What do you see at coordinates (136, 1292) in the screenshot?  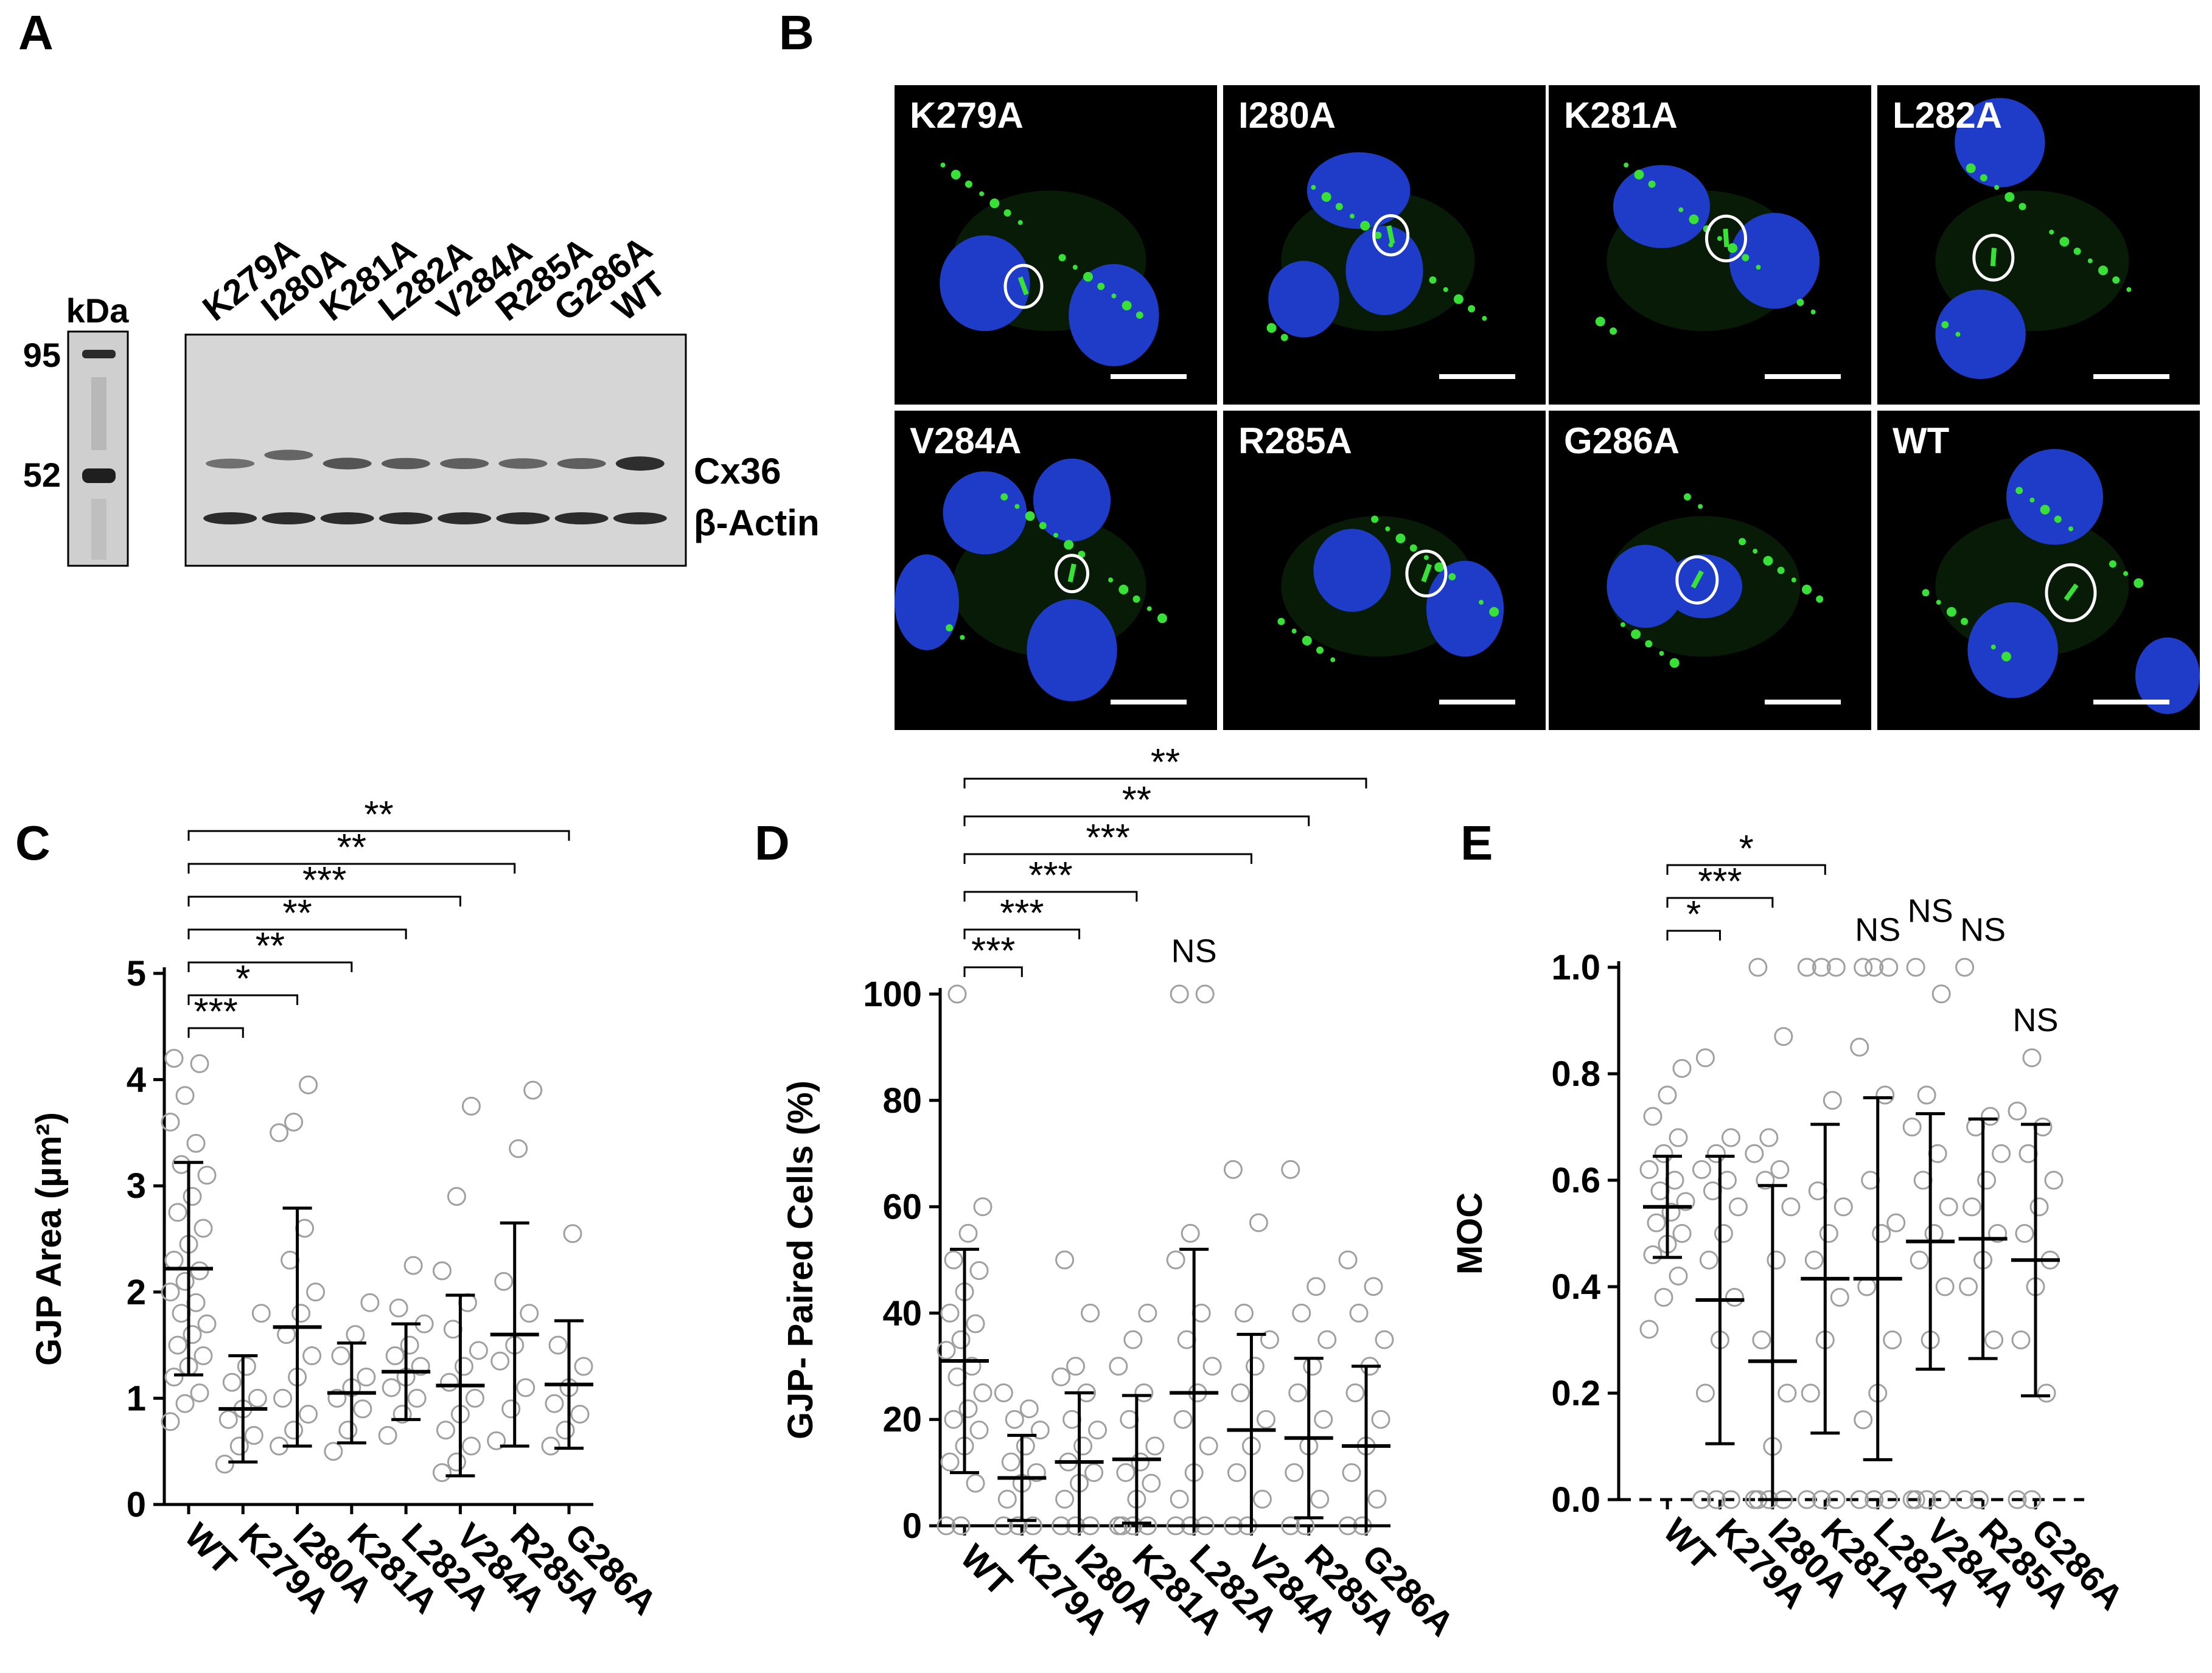 I see `y-tick-label: 2` at bounding box center [136, 1292].